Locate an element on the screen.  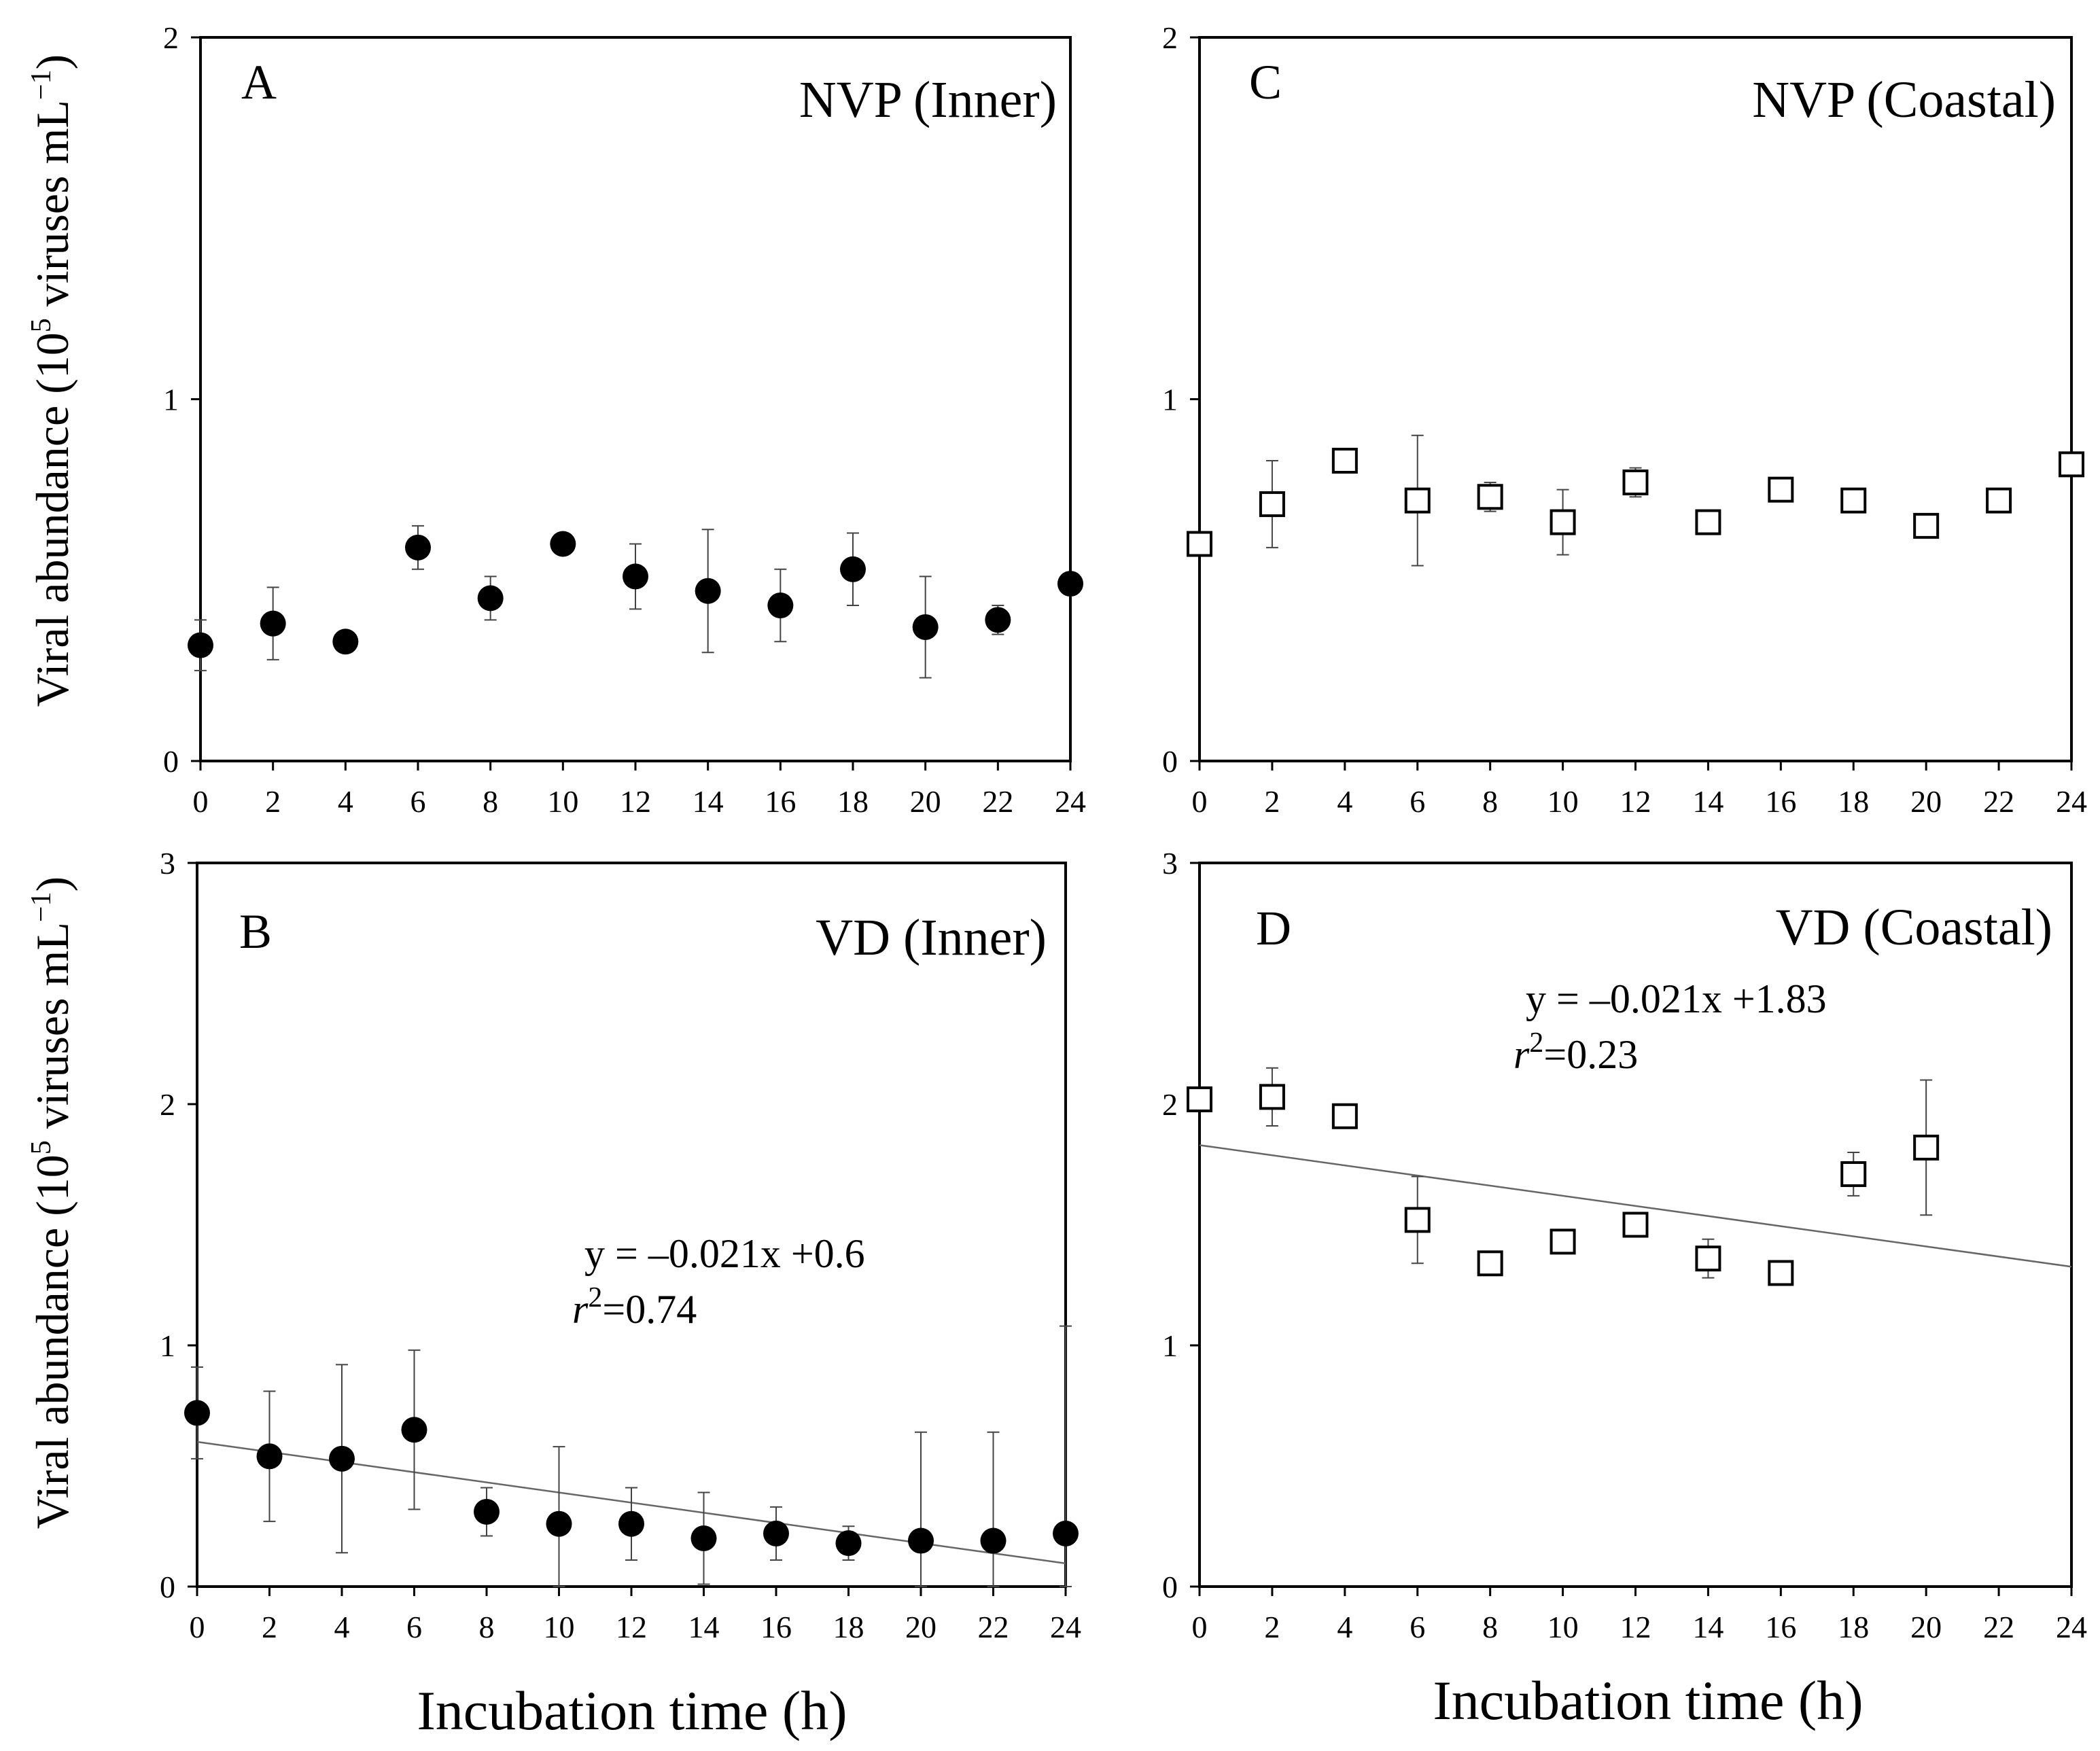
panel-b-y-tick-label: 0 is located at coordinates (167, 1587).